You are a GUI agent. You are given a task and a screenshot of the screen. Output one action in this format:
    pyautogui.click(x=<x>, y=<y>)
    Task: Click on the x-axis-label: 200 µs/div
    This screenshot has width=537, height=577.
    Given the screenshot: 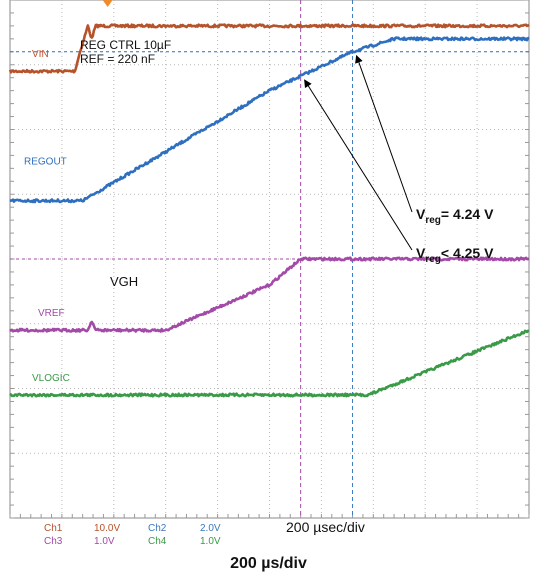 What is the action you would take?
    pyautogui.click(x=268, y=563)
    